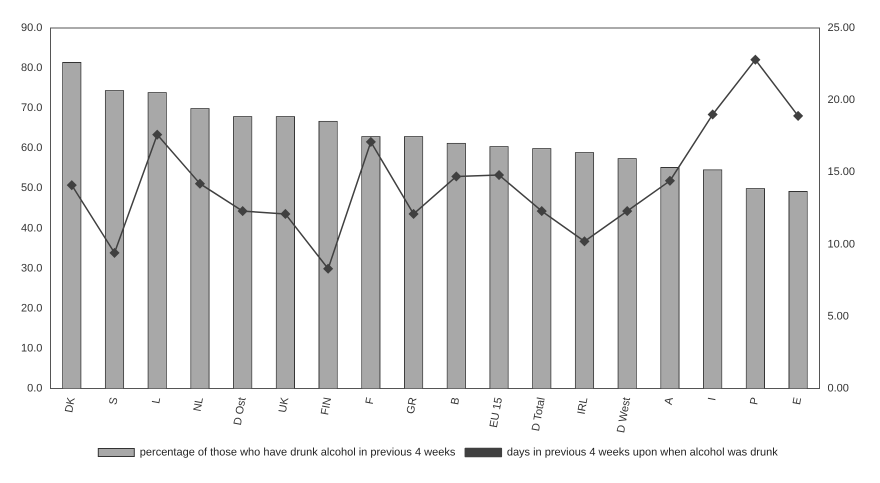  I want to click on x-tick-label: E, so click(797, 401).